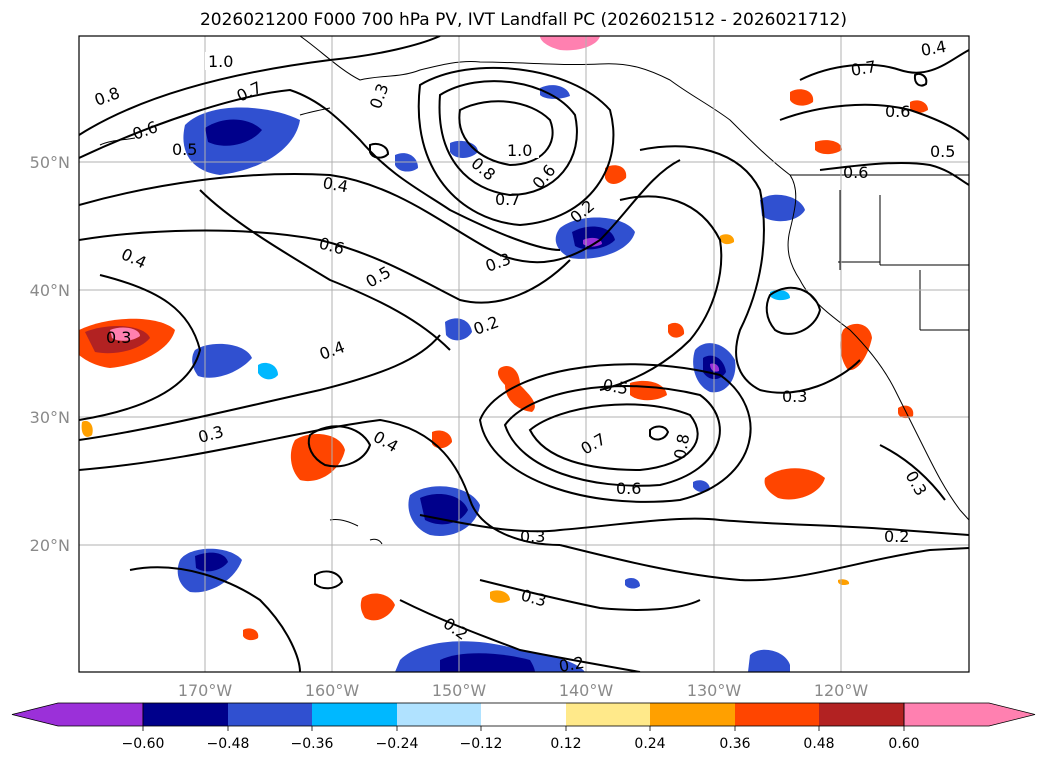 The image size is (1047, 765). I want to click on lat-label: 40°N, so click(50, 290).